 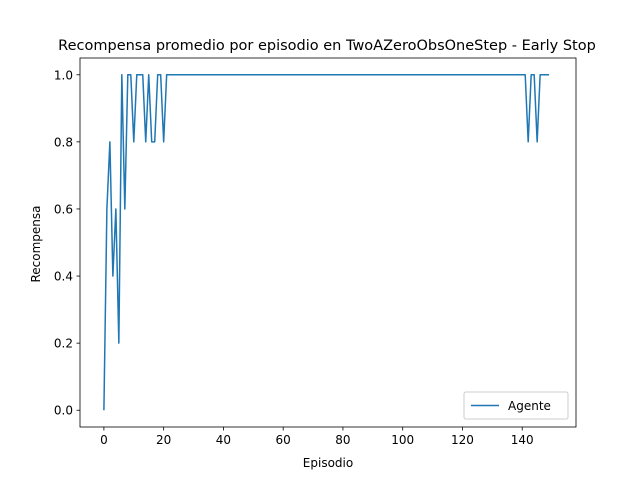 What do you see at coordinates (223, 440) in the screenshot?
I see `x-tick-label: 40` at bounding box center [223, 440].